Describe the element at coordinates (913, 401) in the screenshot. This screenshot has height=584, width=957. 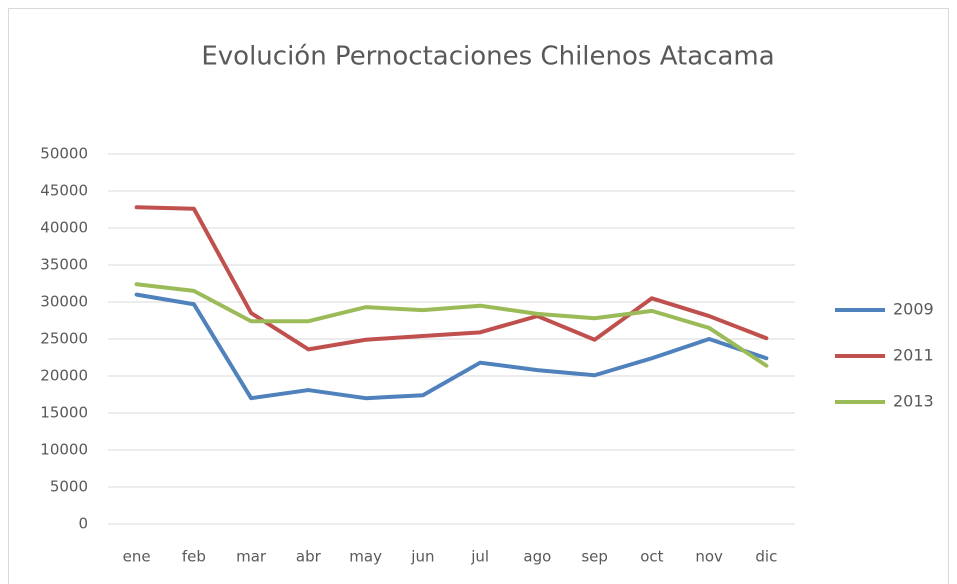
I see `legend-label: 2013` at that location.